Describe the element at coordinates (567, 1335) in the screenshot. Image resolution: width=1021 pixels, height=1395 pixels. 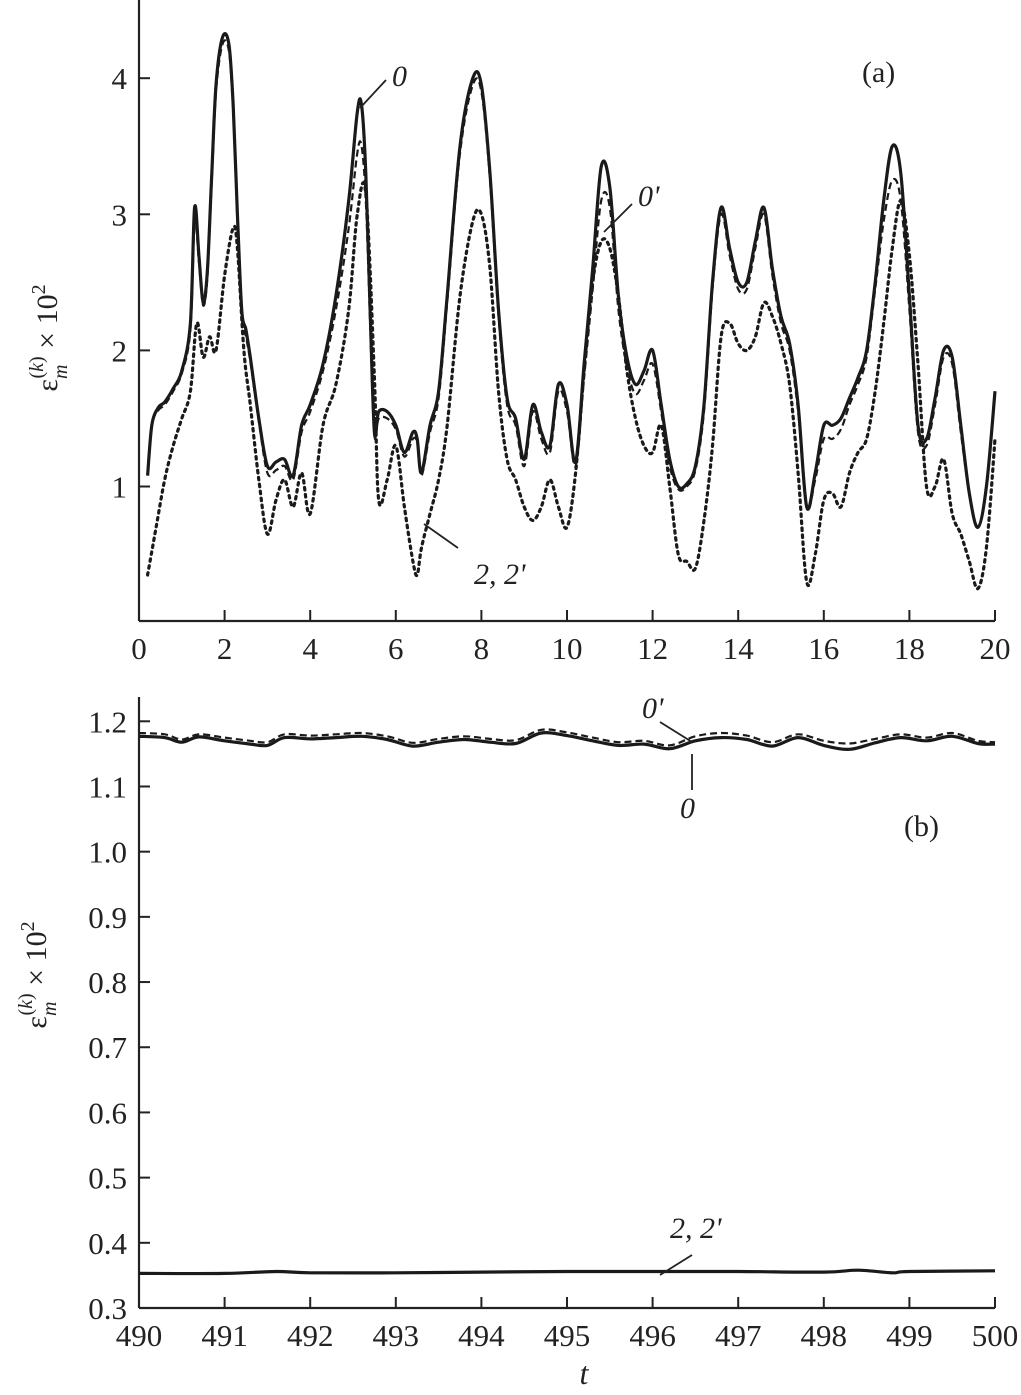
I see `panel-b-x-tick-label: 495` at that location.